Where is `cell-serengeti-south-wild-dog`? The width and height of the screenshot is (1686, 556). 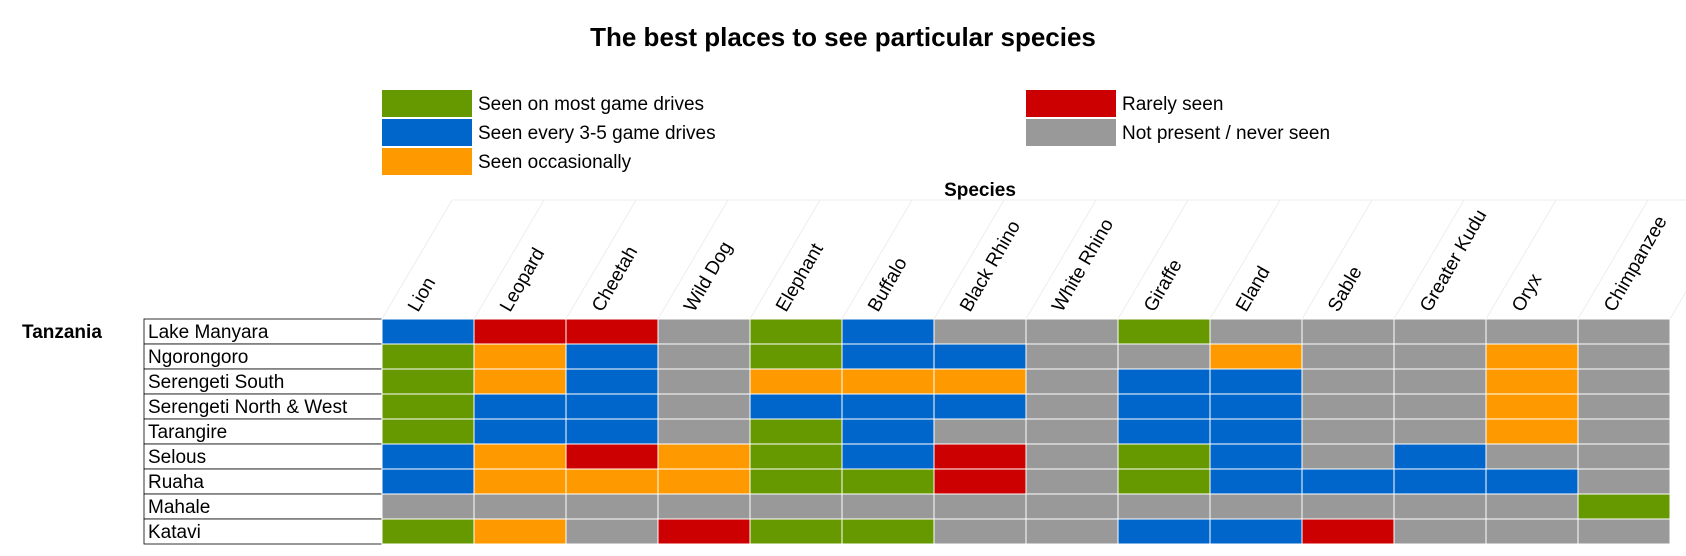 cell-serengeti-south-wild-dog is located at coordinates (704, 381).